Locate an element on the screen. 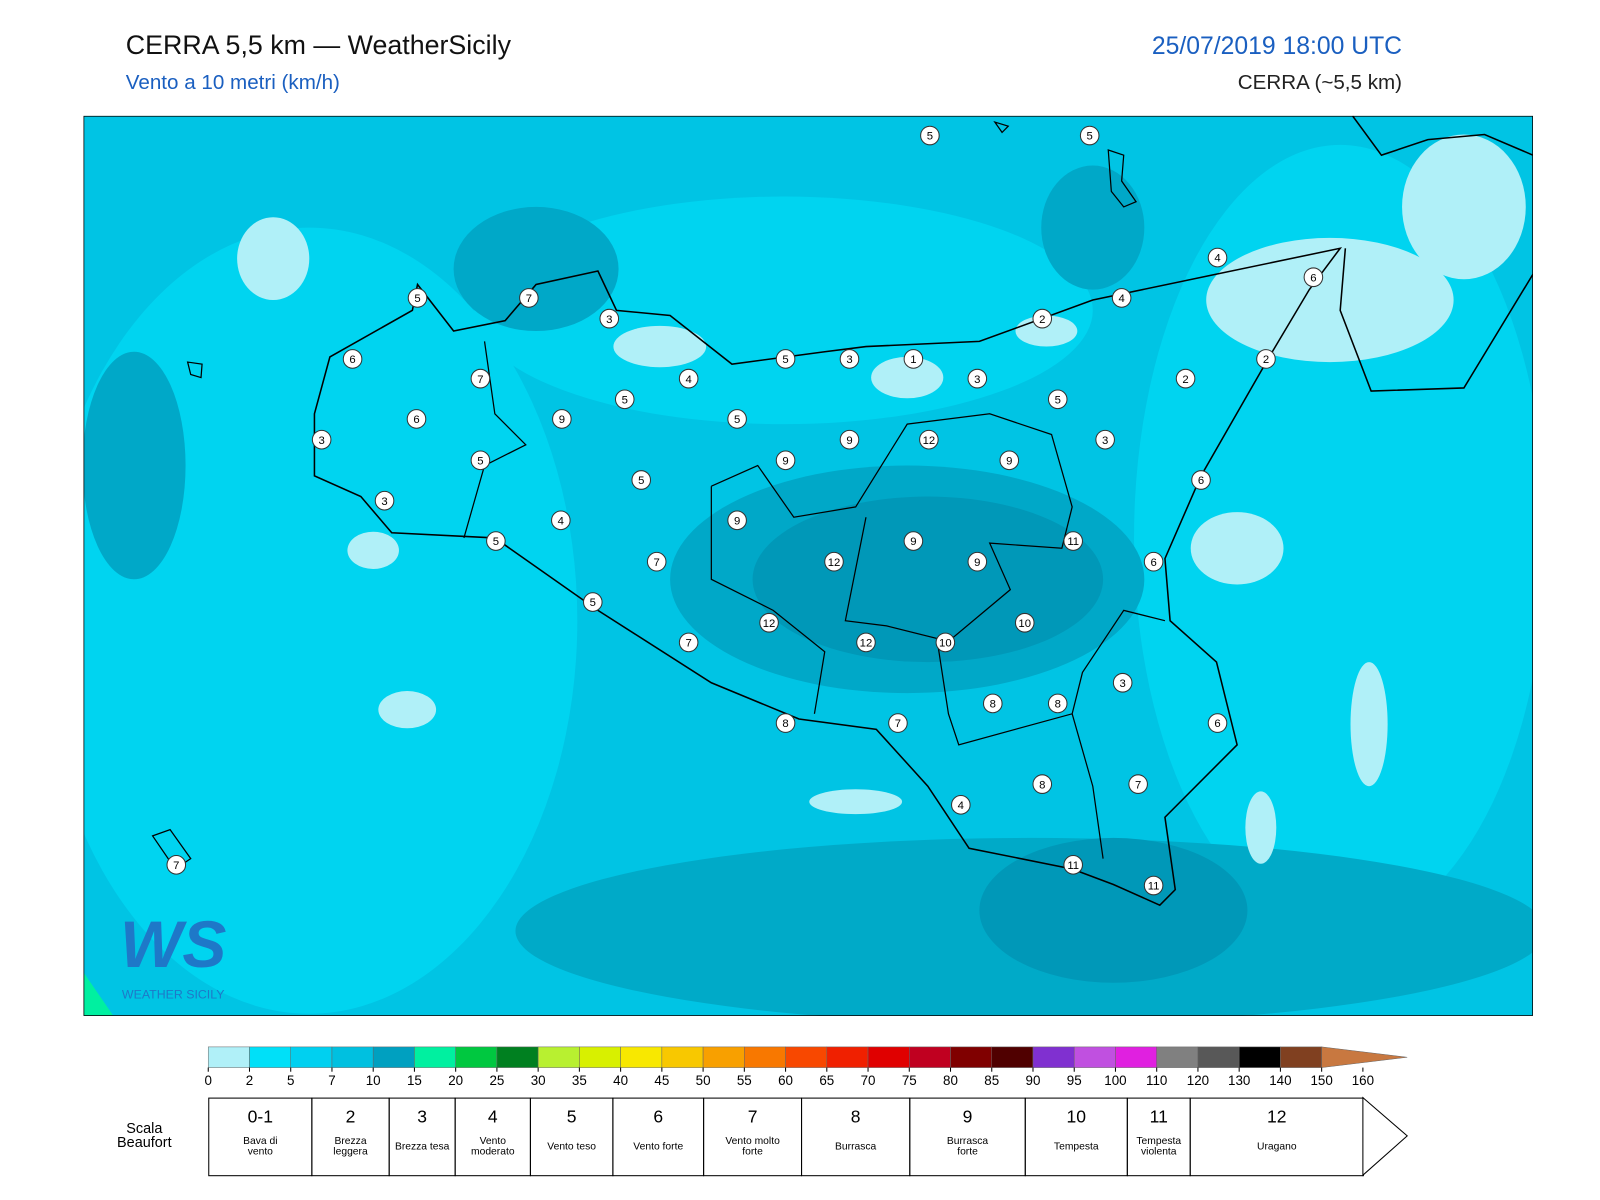 This screenshot has height=1200, width=1600. beaufort-number: 9 is located at coordinates (967, 1116).